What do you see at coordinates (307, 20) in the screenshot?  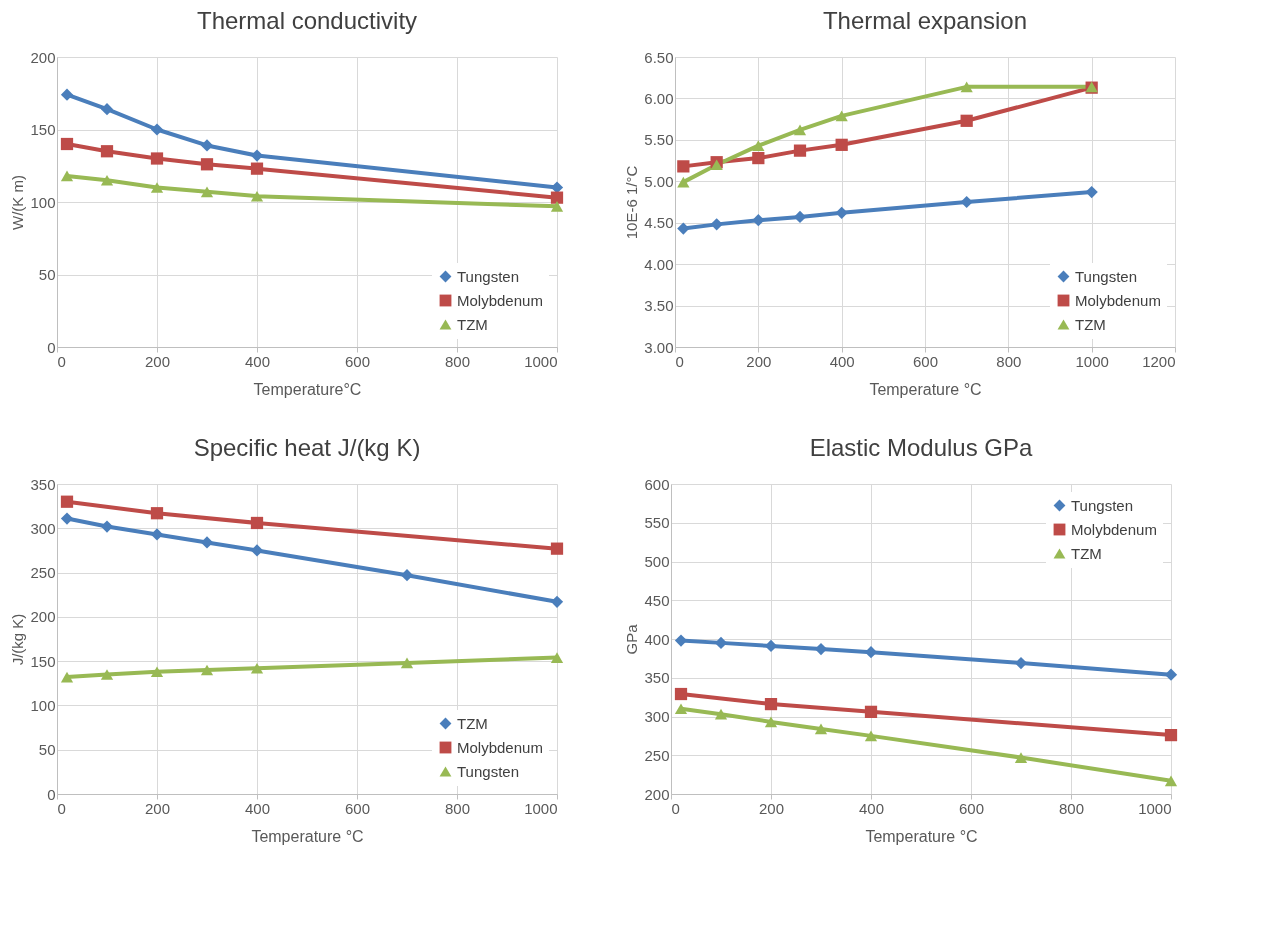 I see `chart-title: Thermal conductivity` at bounding box center [307, 20].